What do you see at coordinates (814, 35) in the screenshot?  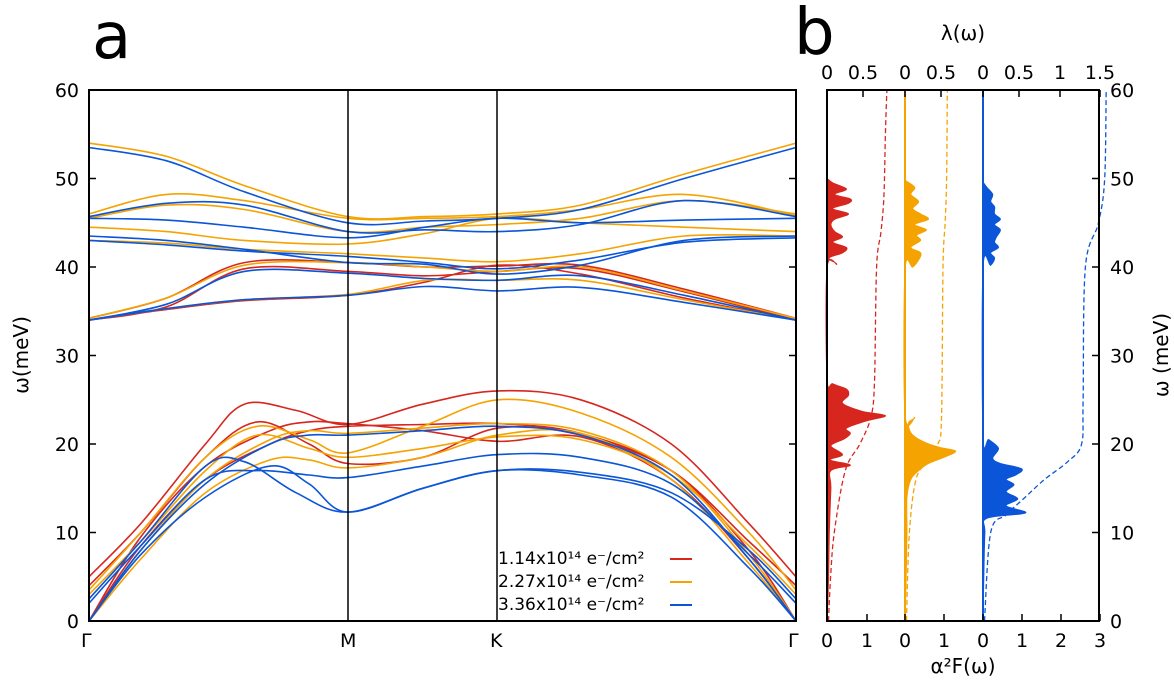 I see `panel-b-letter: b` at bounding box center [814, 35].